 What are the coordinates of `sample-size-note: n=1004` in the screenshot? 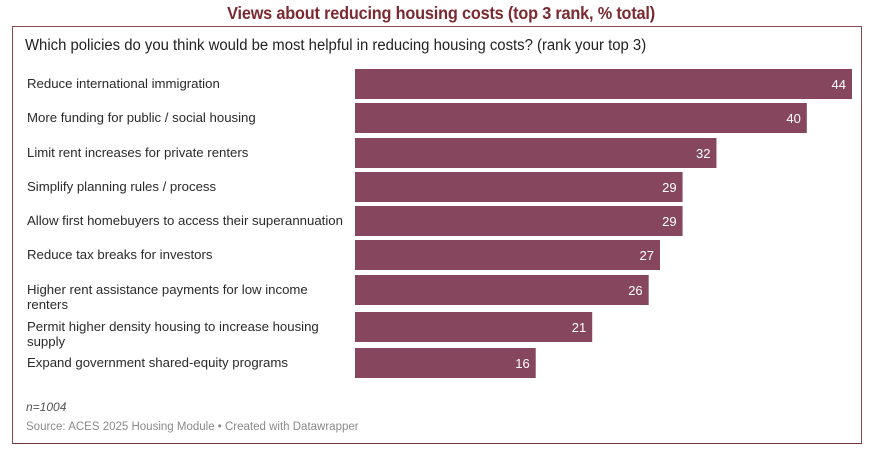 It's located at (46, 407).